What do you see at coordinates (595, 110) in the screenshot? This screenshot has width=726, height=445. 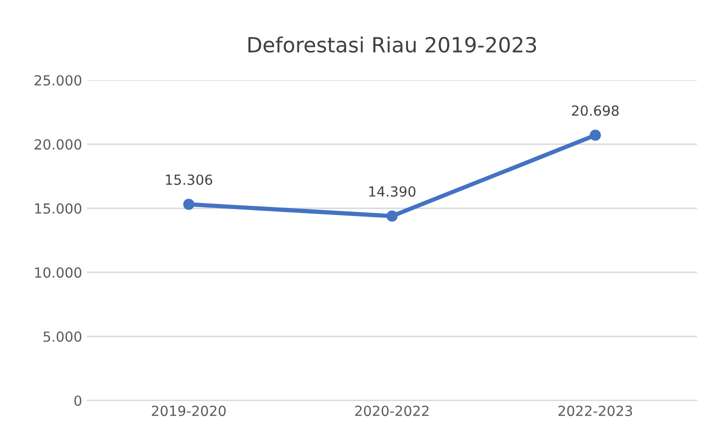 I see `data-label: 20.698` at bounding box center [595, 110].